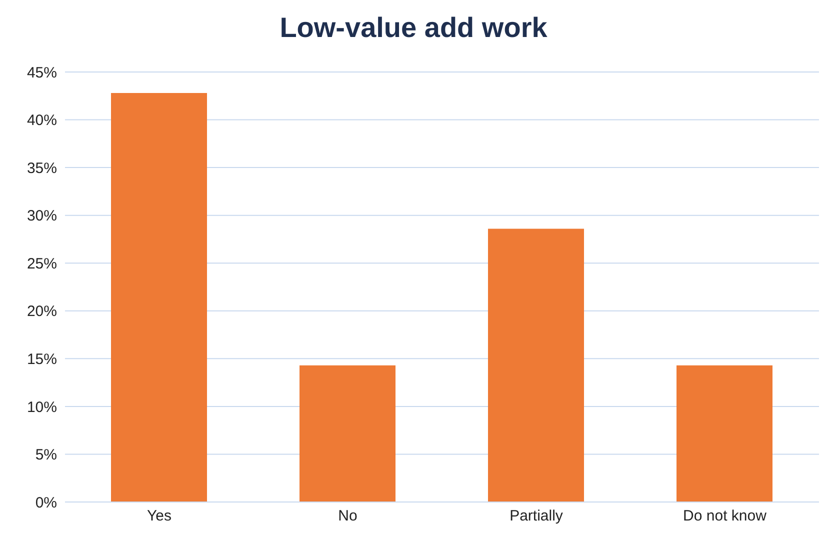 This screenshot has width=827, height=544. What do you see at coordinates (537, 516) in the screenshot?
I see `x-tick-label: Partially` at bounding box center [537, 516].